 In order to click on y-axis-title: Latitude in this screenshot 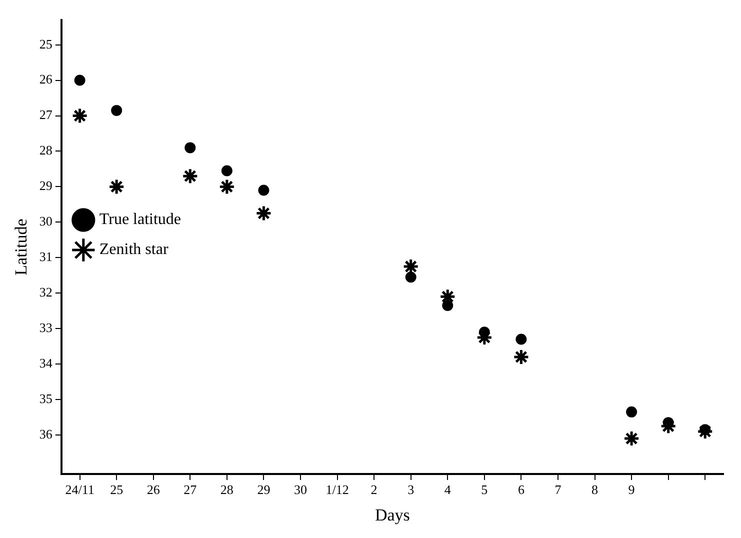, I will do `click(21, 247)`.